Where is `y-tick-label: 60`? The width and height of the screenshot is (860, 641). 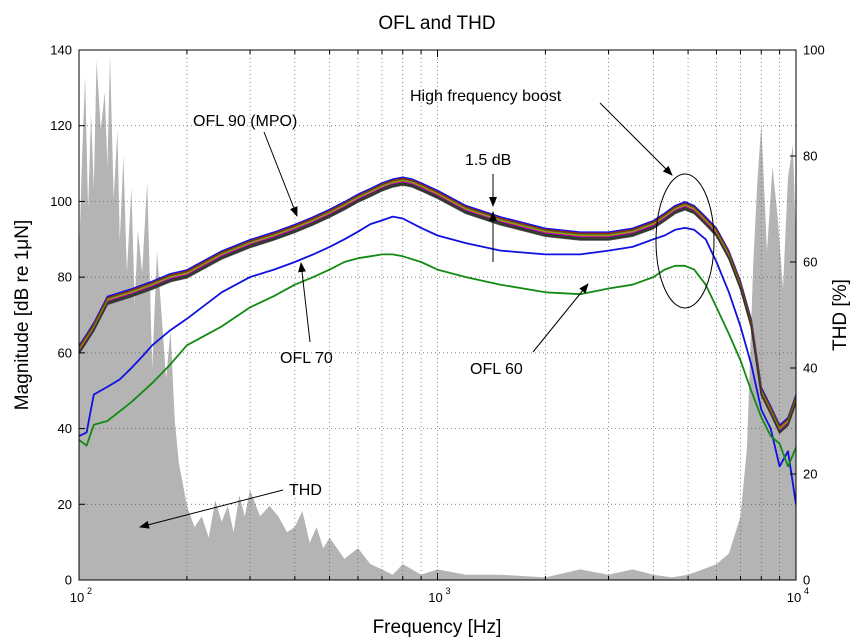
y-tick-label: 60 is located at coordinates (65, 352).